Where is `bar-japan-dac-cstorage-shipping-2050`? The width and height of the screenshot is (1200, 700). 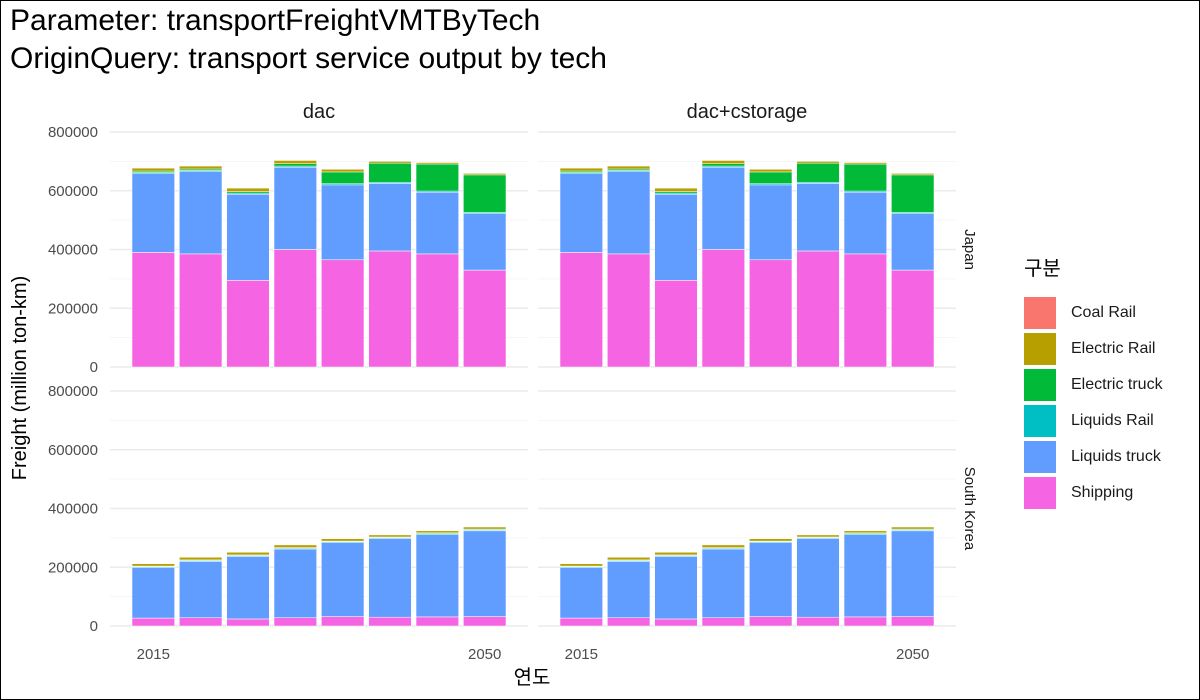
bar-japan-dac-cstorage-shipping-2050 is located at coordinates (913, 318).